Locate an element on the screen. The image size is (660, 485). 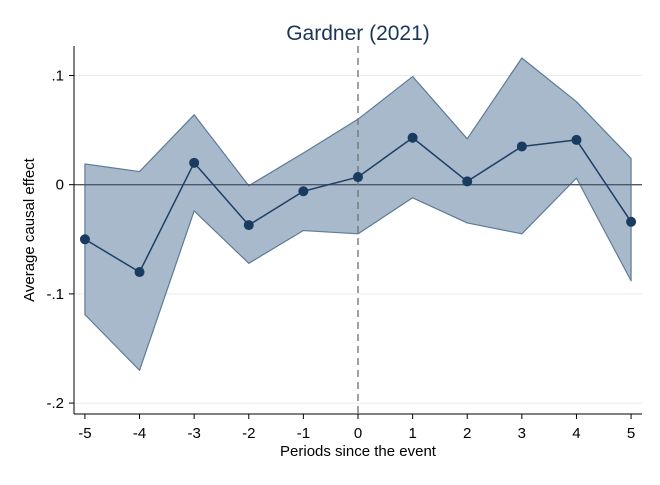
x-tick-label: 5 is located at coordinates (631, 433).